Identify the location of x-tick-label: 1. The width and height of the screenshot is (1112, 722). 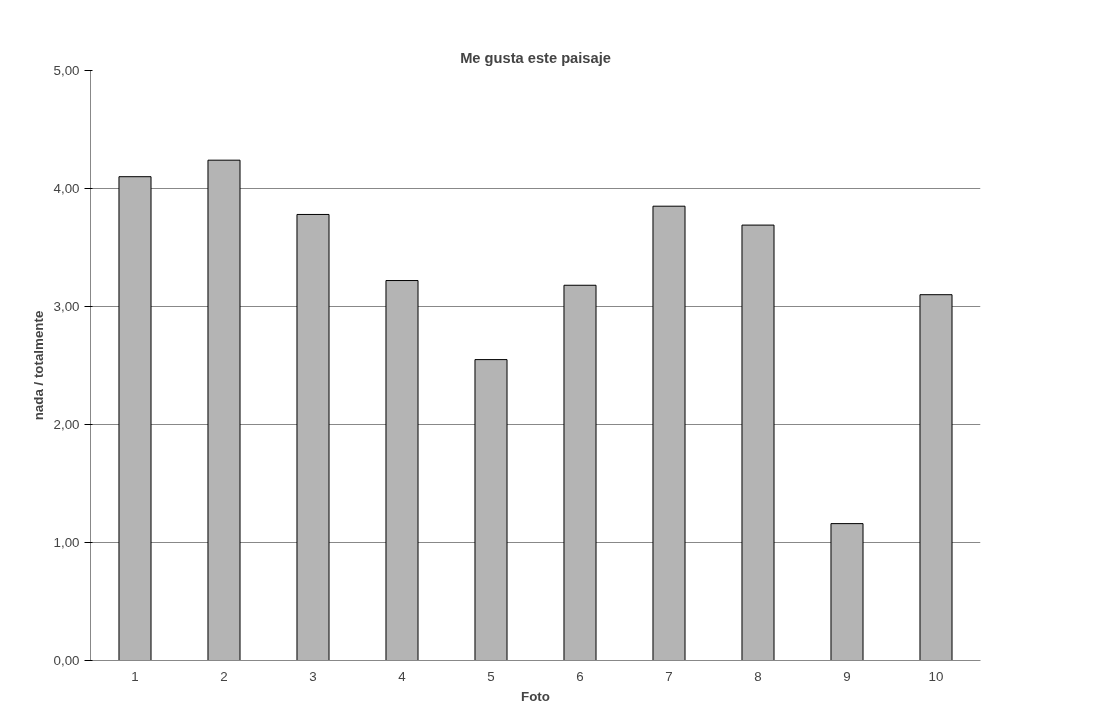
(135, 676).